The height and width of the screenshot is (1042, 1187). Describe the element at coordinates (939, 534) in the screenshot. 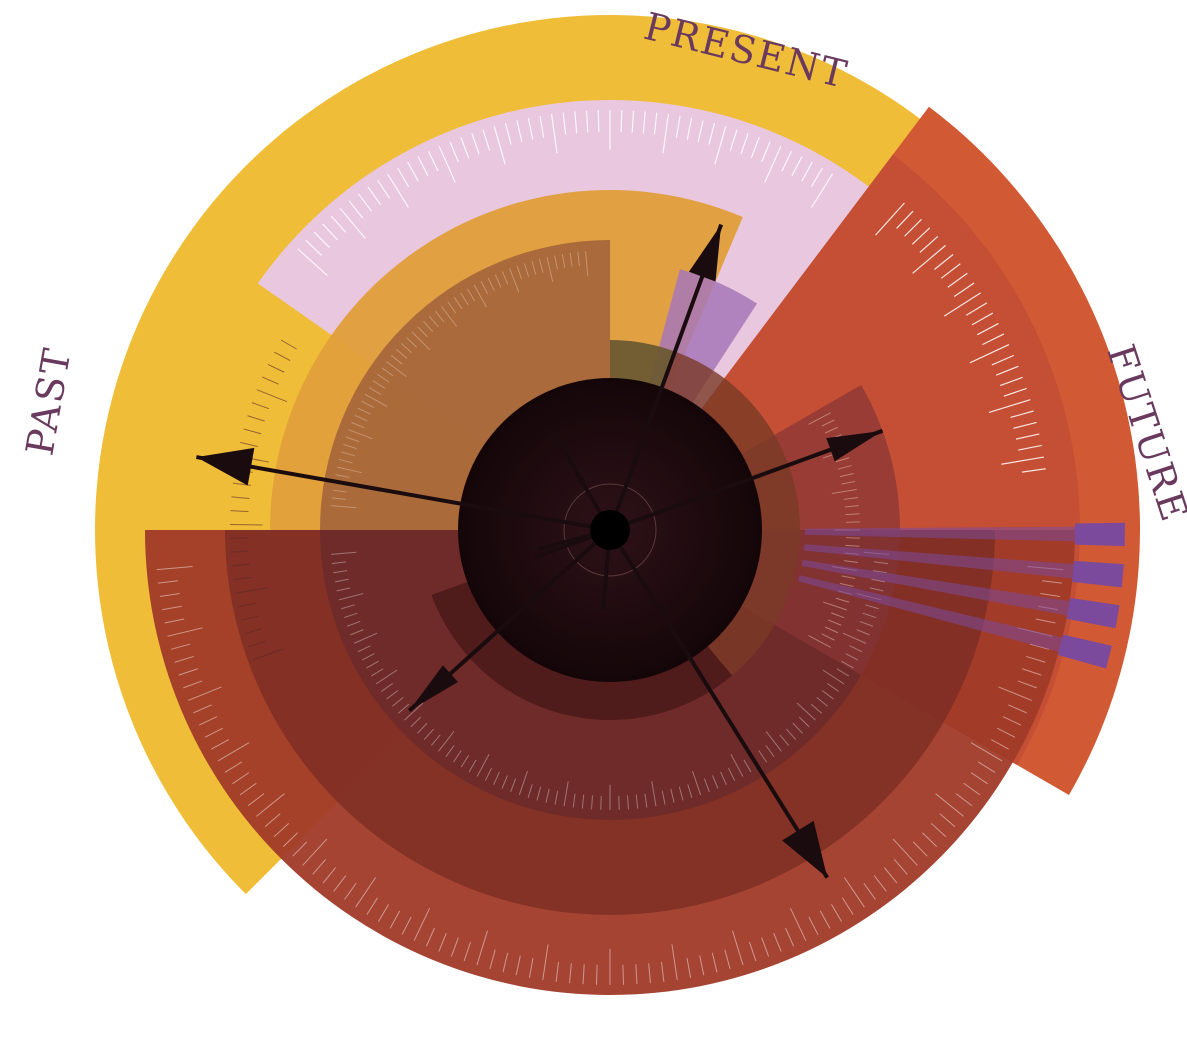

I see `future-bar` at that location.